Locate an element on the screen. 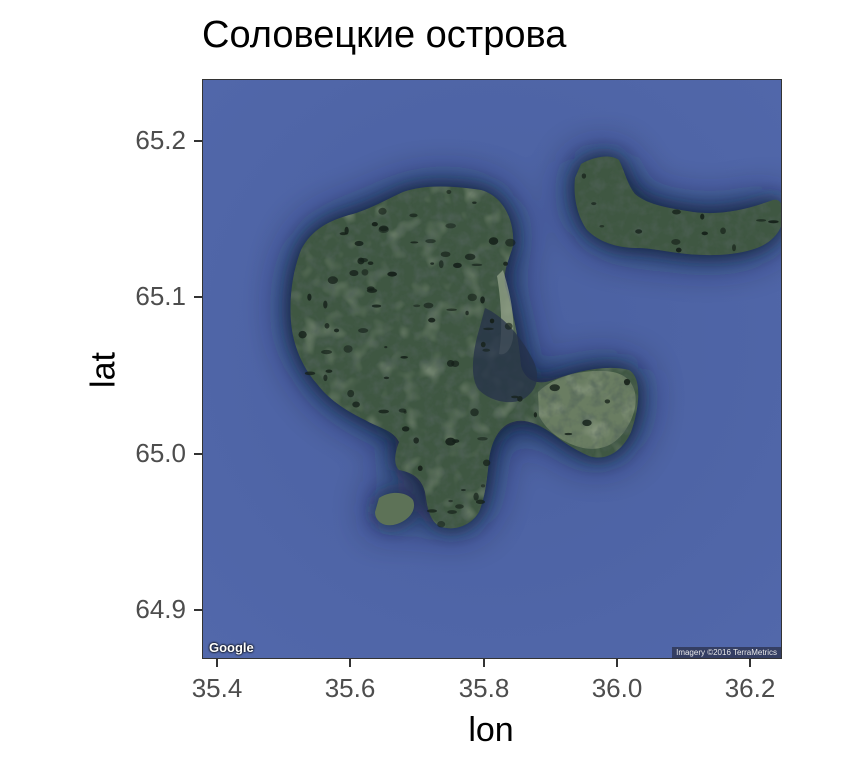 Image resolution: width=864 pixels, height=768 pixels. google-logo: Google is located at coordinates (231, 647).